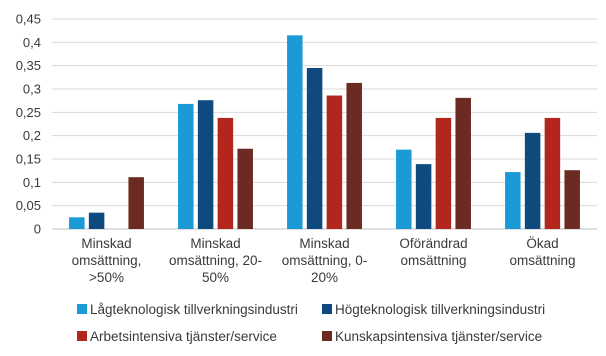  What do you see at coordinates (28, 159) in the screenshot?
I see `y-tick-label: 0,15` at bounding box center [28, 159].